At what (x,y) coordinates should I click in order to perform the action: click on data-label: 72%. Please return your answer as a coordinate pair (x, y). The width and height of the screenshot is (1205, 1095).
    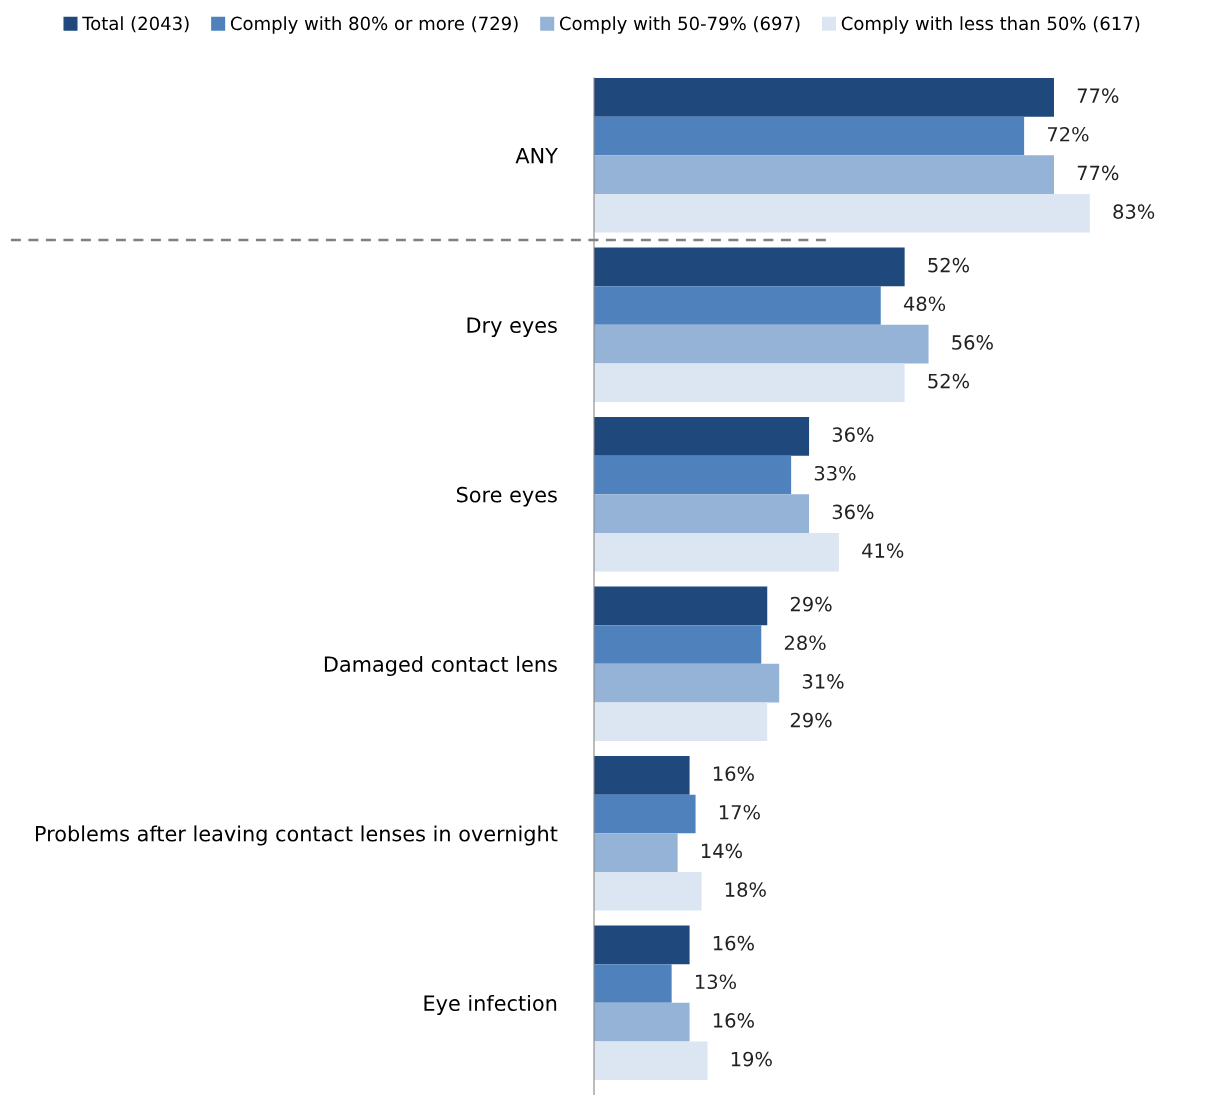
    Looking at the image, I should click on (1068, 134).